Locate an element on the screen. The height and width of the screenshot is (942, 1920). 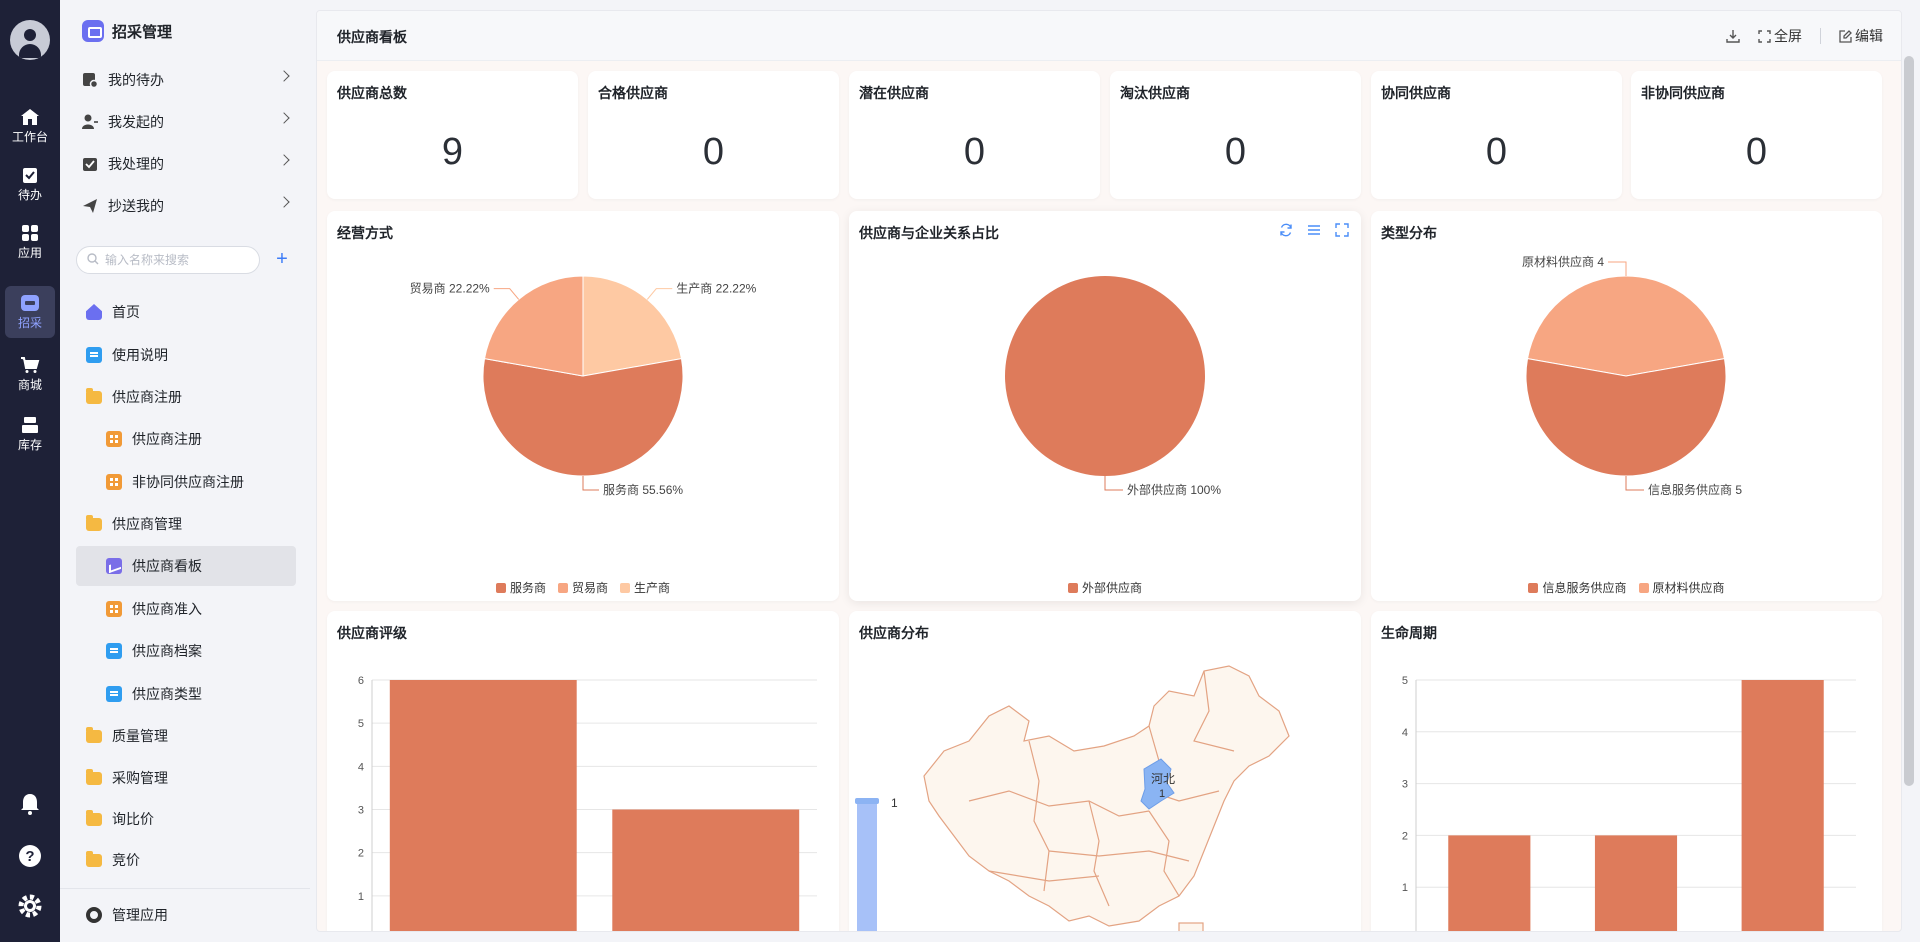
legend-item: 外部供应商 is located at coordinates (1104, 587).